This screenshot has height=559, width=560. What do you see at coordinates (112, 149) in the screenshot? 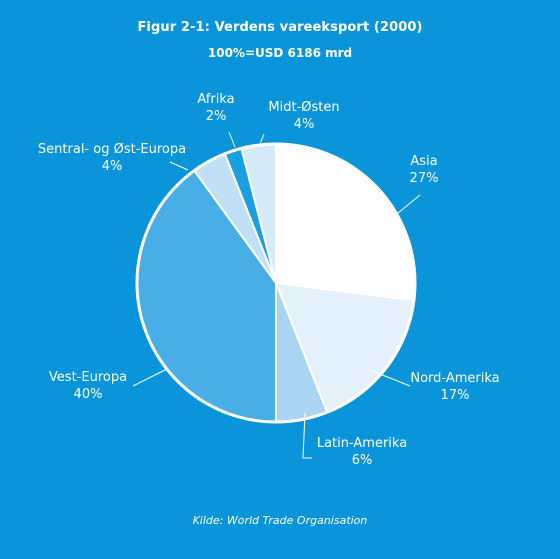
I see `slice-label-sentral-og-øst-europa: Sentral- og Øst-Europa` at bounding box center [112, 149].